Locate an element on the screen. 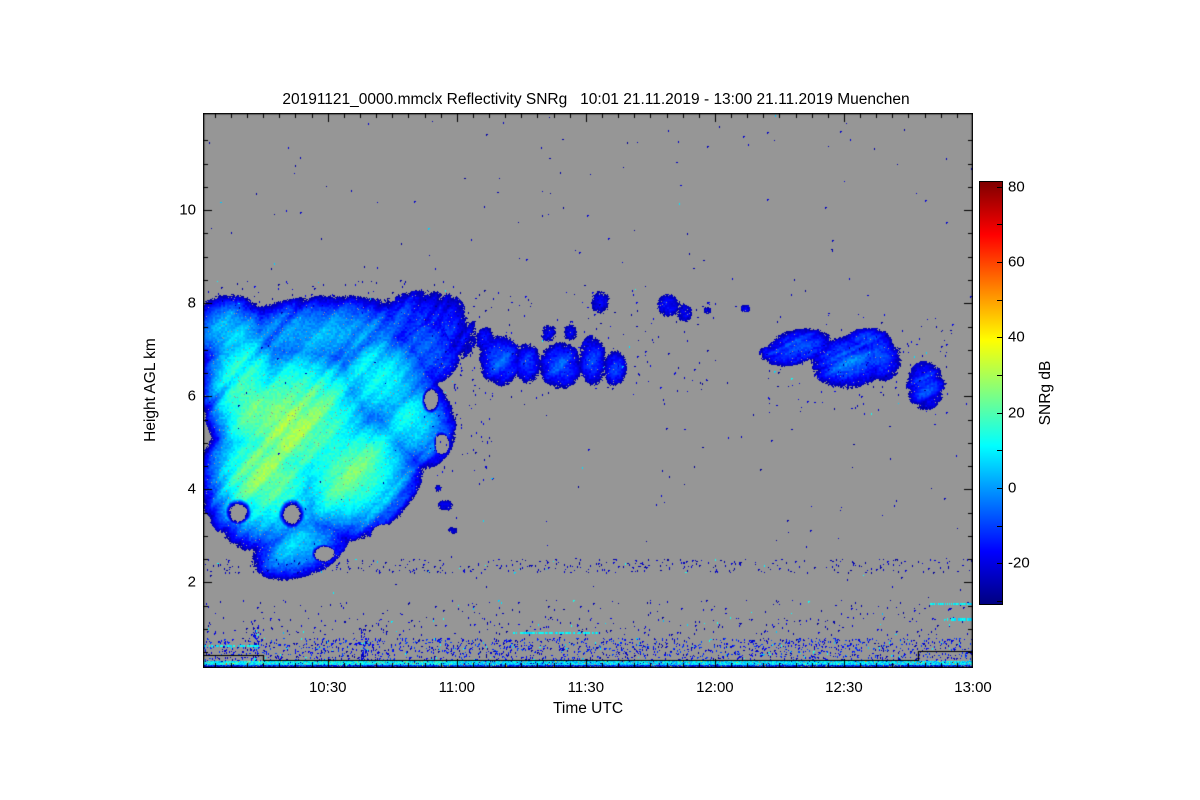  y-tick-label: 10 is located at coordinates (187, 210).